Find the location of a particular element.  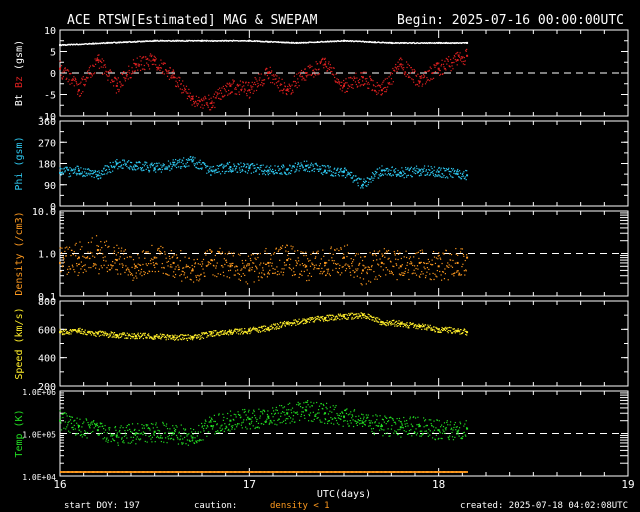

data-anchor-speed is located at coordinates (116, 335).